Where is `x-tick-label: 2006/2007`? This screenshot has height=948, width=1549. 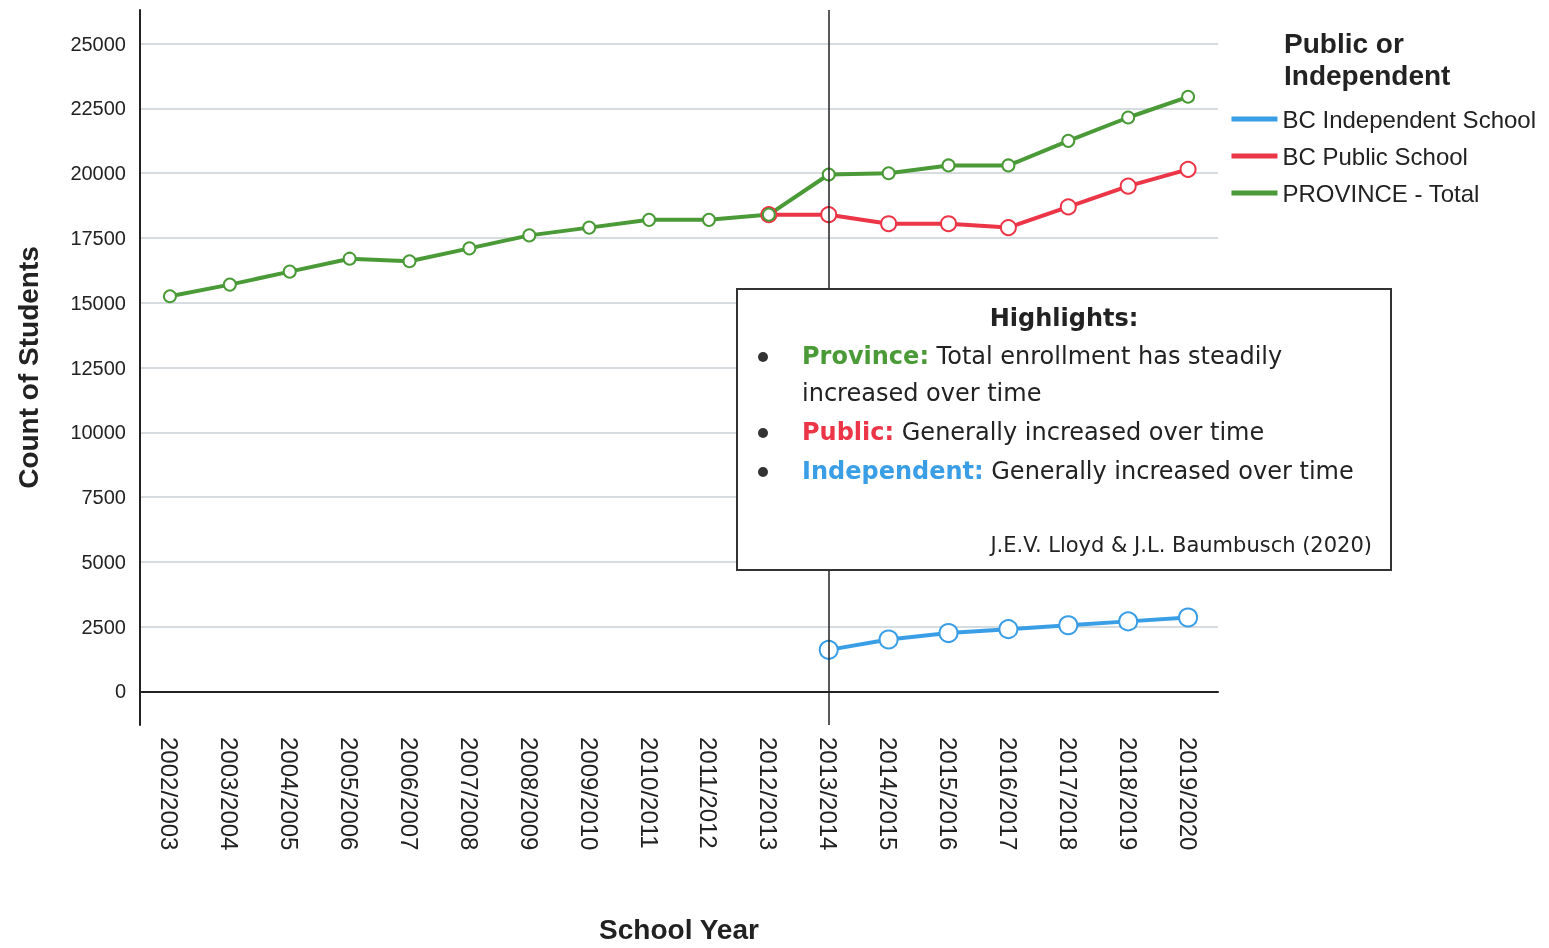
x-tick-label: 2006/2007 is located at coordinates (409, 794).